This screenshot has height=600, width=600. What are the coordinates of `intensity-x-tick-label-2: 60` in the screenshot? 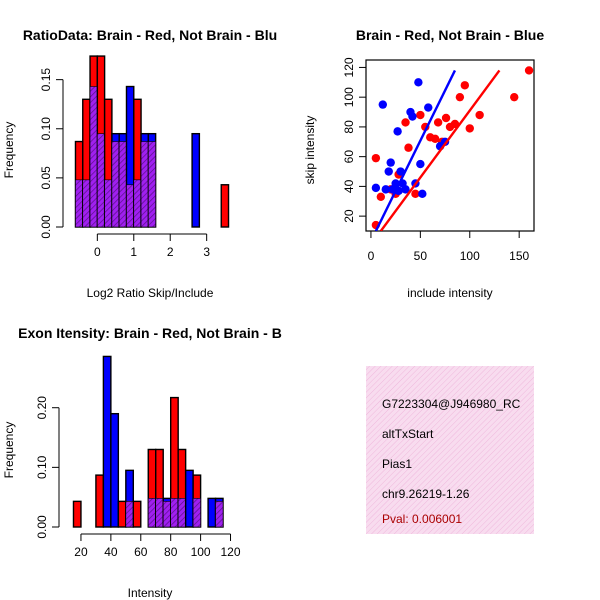 It's located at (141, 552).